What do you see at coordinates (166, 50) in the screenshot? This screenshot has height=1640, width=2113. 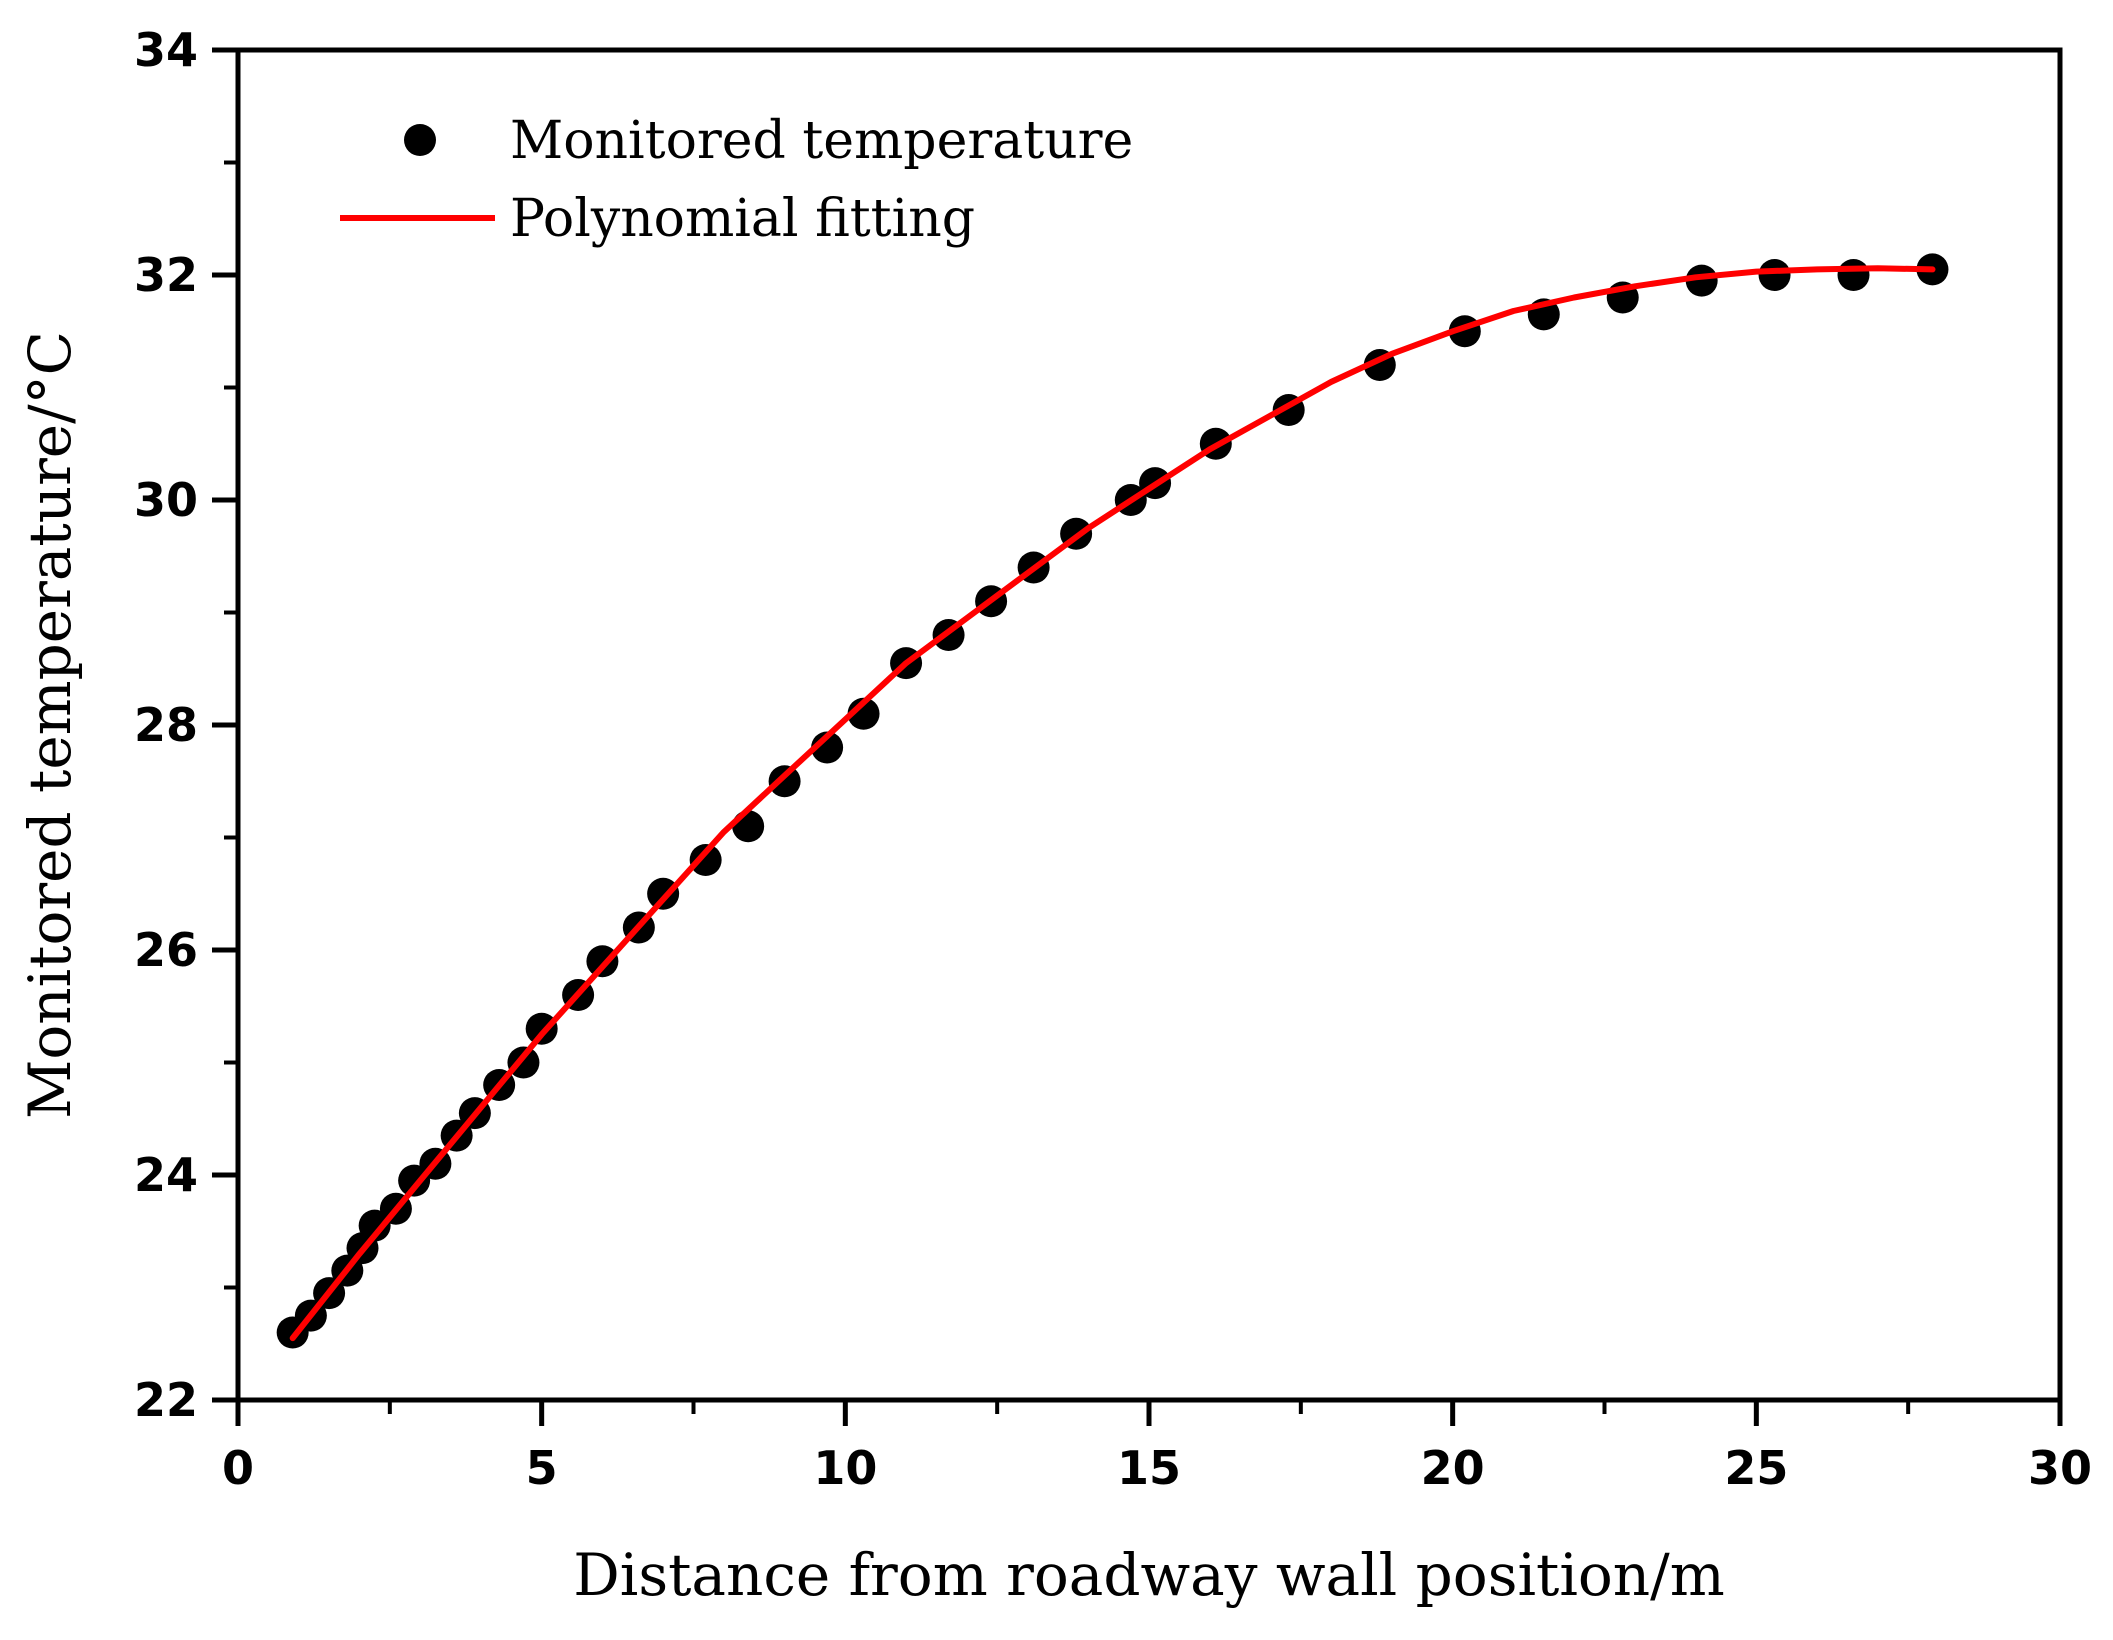 I see `y-tick-label: 34` at bounding box center [166, 50].